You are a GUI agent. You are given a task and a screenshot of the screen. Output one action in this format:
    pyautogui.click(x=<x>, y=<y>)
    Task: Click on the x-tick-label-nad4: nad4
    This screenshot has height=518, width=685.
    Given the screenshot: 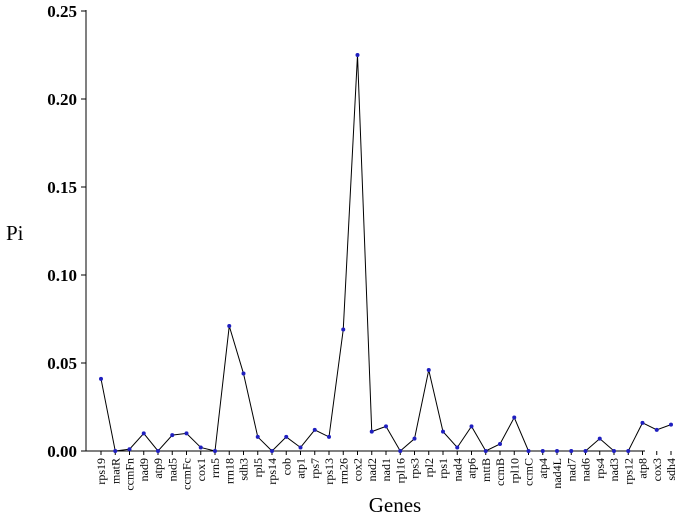 What is the action you would take?
    pyautogui.click(x=457, y=469)
    